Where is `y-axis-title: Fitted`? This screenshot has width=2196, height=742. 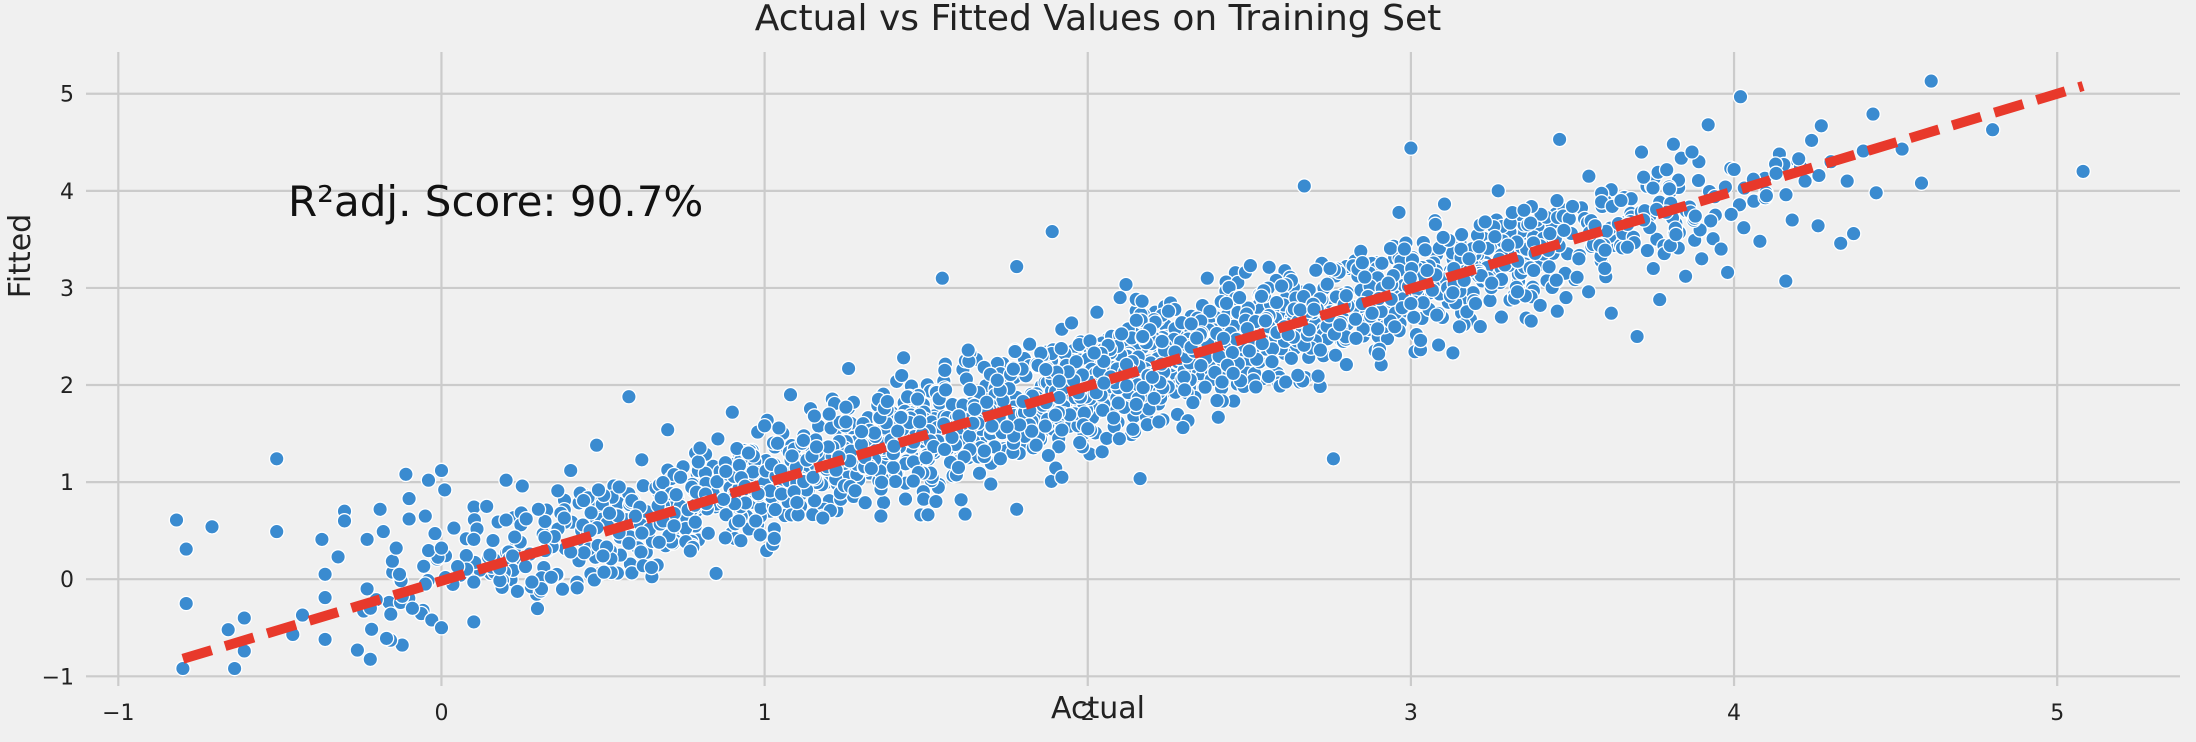 y-axis-title: Fitted is located at coordinates (20, 256).